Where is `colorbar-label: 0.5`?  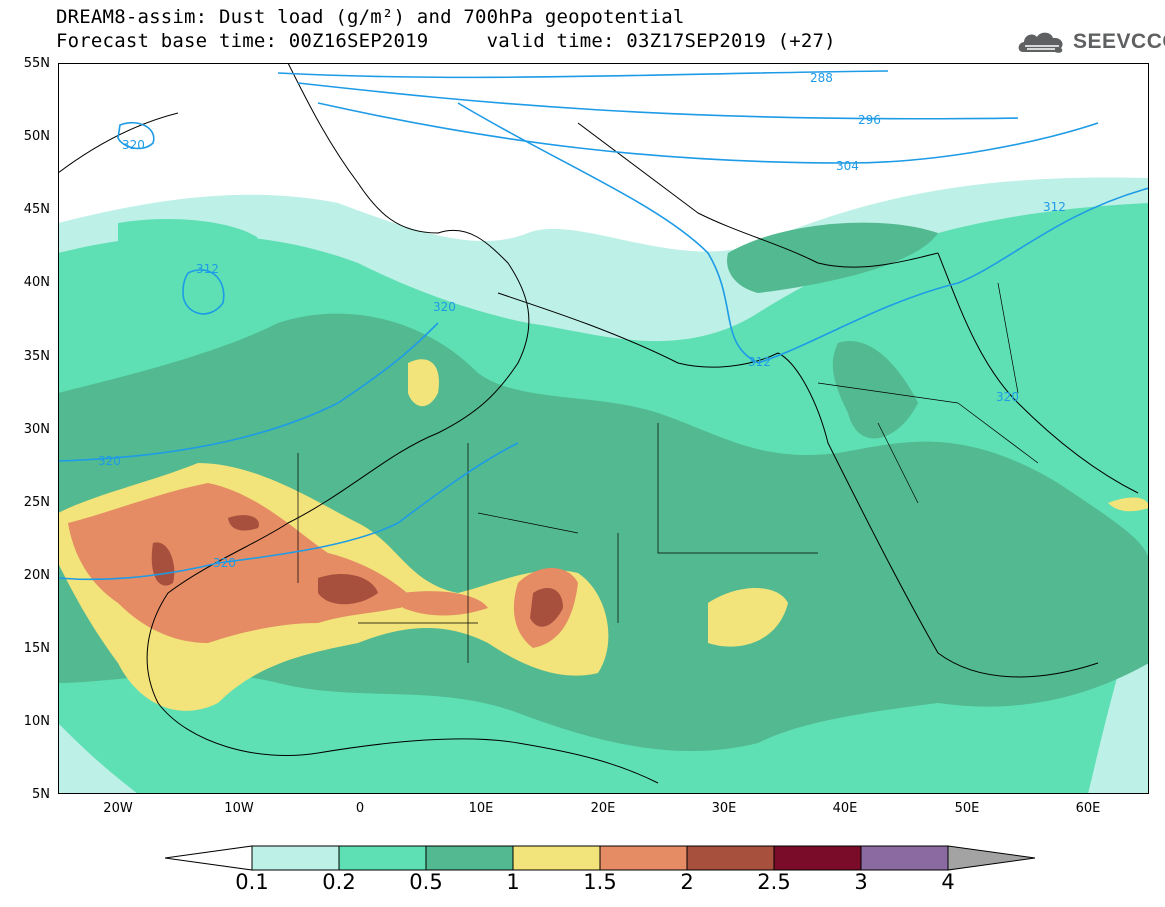
colorbar-label: 0.5 is located at coordinates (426, 882).